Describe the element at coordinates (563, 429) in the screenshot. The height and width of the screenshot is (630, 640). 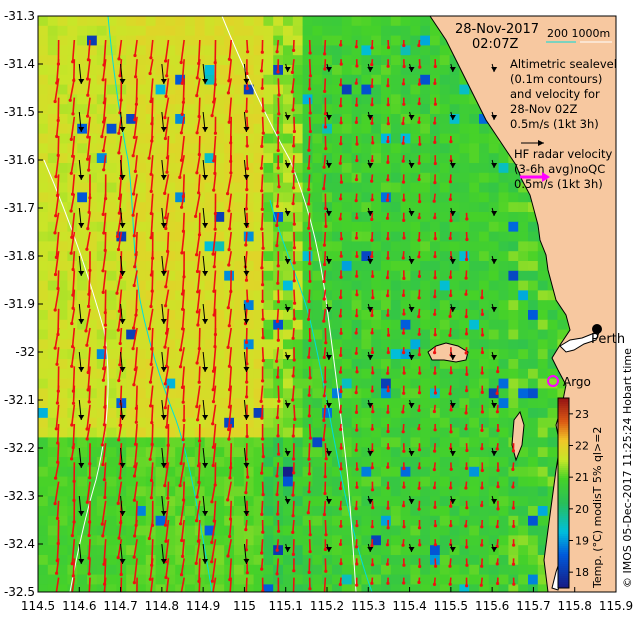
I see `colorbar-segment` at that location.